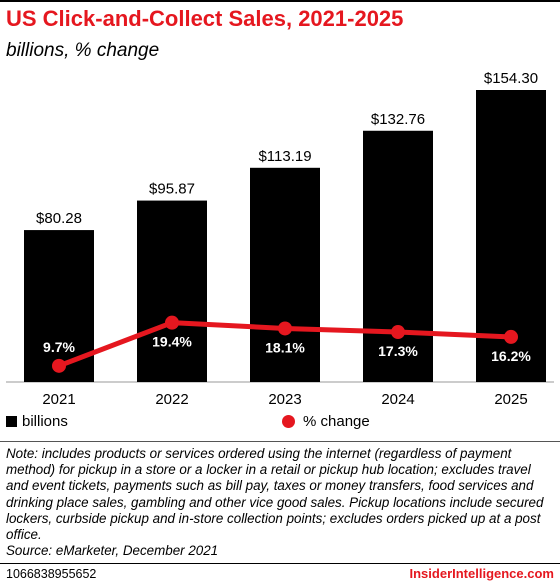 The height and width of the screenshot is (582, 560). Describe the element at coordinates (288, 421) in the screenshot. I see `legend-line-swatch` at that location.